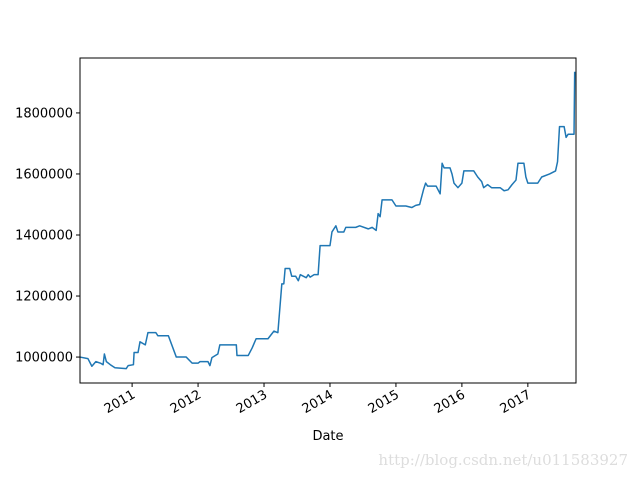 The image size is (640, 480). I want to click on x-tick-label: 2016, so click(450, 402).